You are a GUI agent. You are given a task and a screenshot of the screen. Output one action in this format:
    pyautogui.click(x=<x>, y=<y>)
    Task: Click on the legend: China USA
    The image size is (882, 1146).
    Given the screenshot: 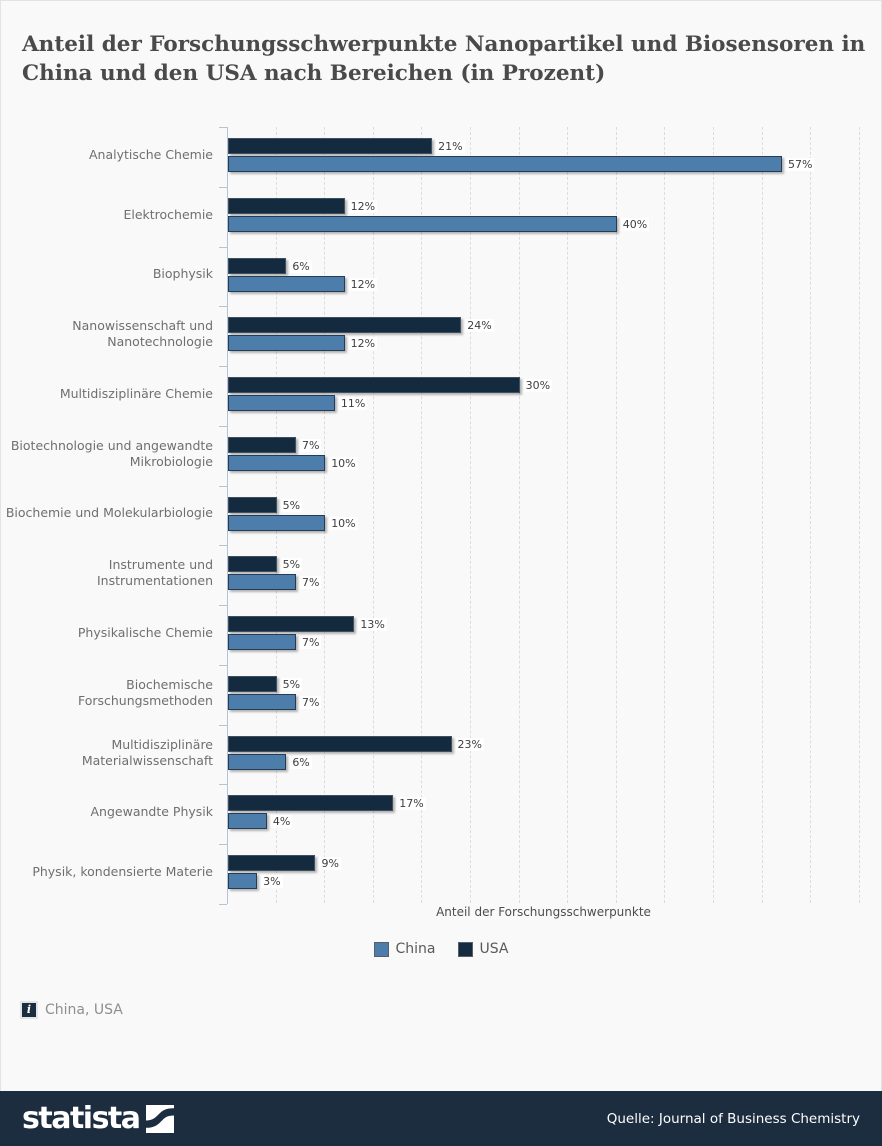 What is the action you would take?
    pyautogui.click(x=441, y=949)
    